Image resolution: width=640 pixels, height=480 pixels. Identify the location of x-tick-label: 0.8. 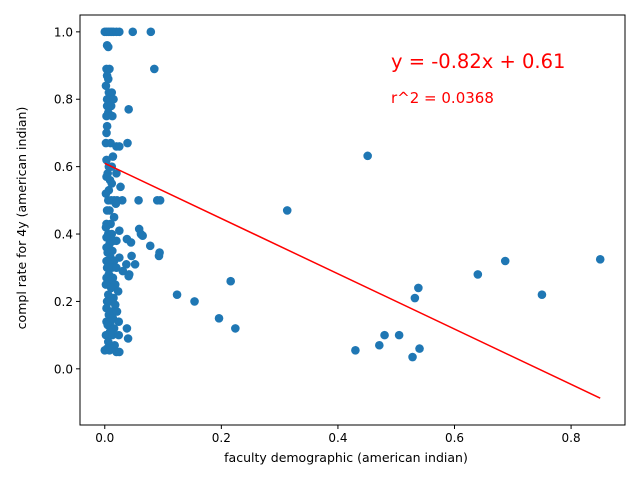
(571, 438).